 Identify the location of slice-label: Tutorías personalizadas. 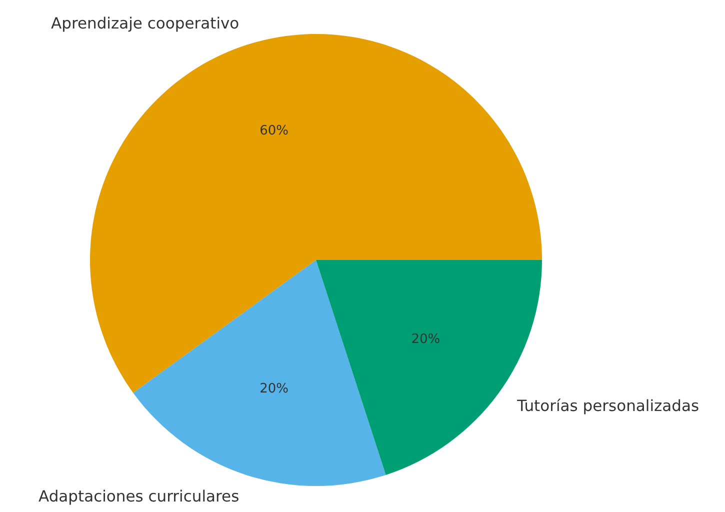
(608, 406).